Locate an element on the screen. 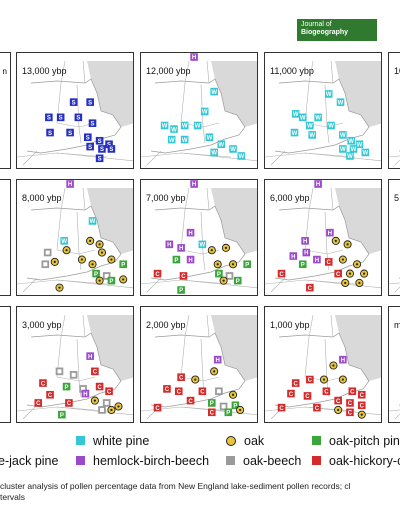 Image resolution: width=400 pixels, height=516 pixels. legend-item-oak-pitch-pine: oak-pitch pine is located at coordinates (356, 441).